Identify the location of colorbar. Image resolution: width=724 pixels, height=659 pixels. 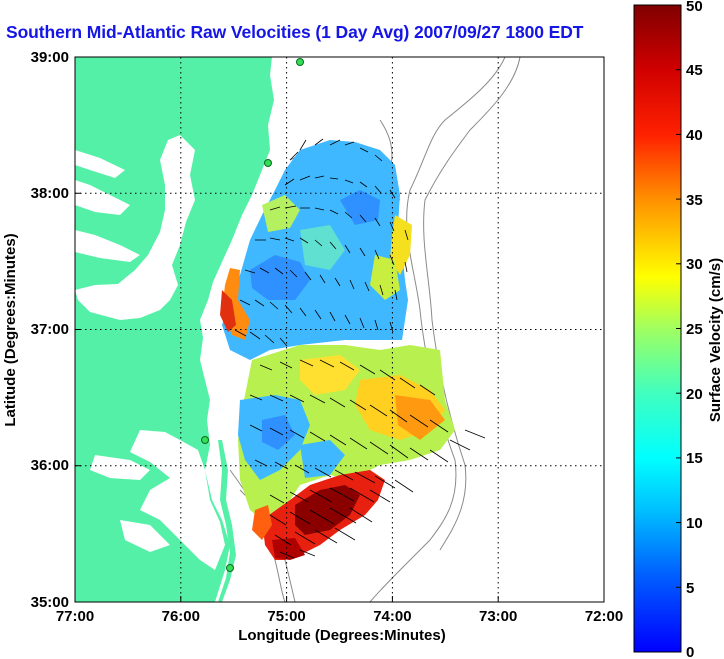
(657, 328).